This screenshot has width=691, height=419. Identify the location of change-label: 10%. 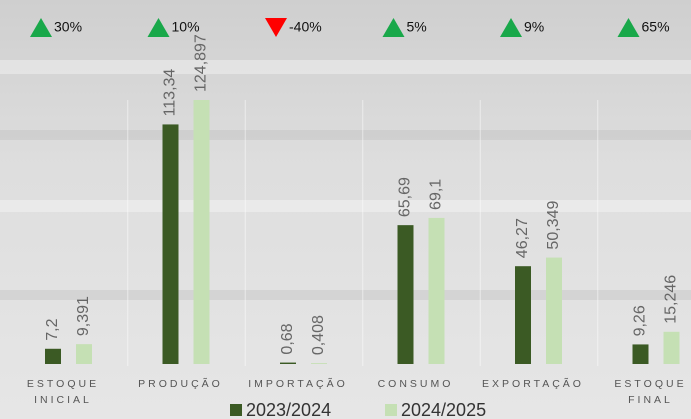
(186, 27).